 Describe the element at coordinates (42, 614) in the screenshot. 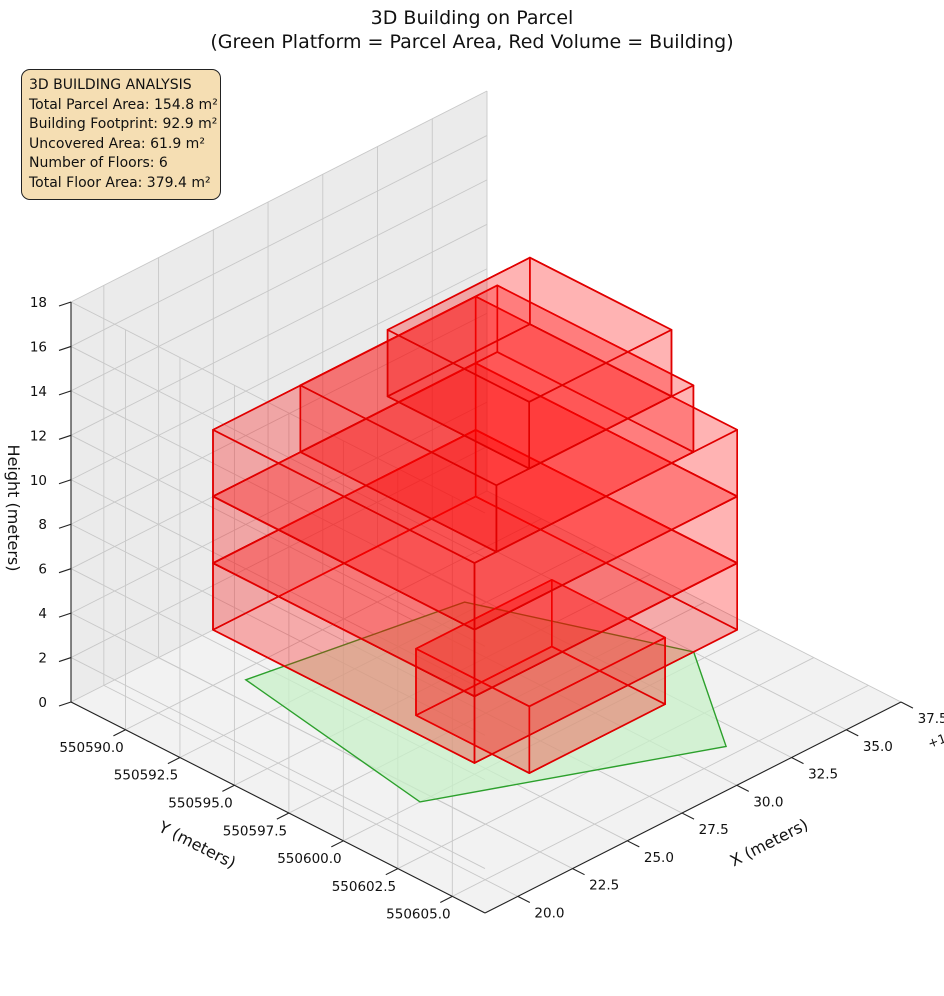

I see `z-tick-label: 4` at that location.